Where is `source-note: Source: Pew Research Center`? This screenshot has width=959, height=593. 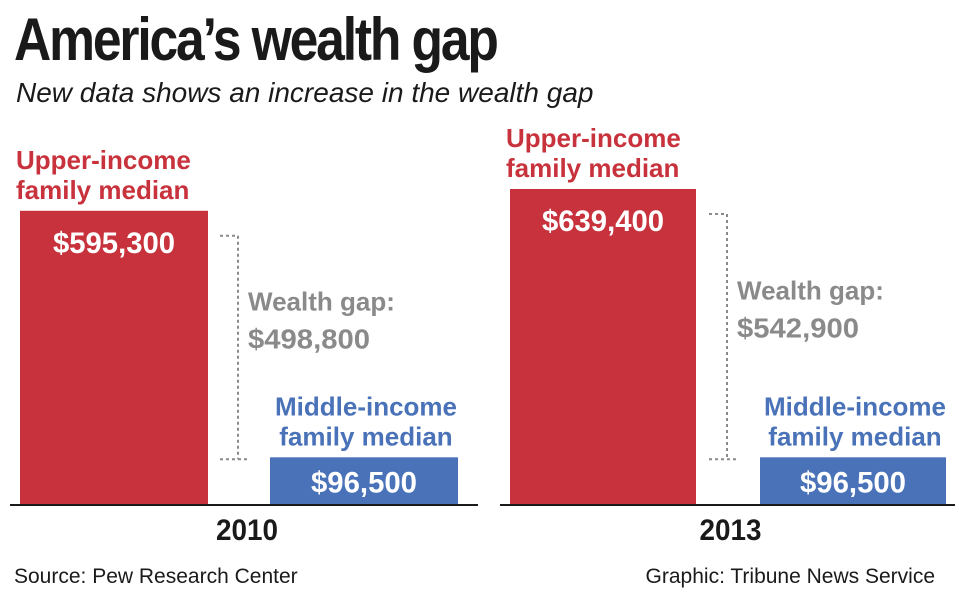
source-note: Source: Pew Research Center is located at coordinates (156, 576).